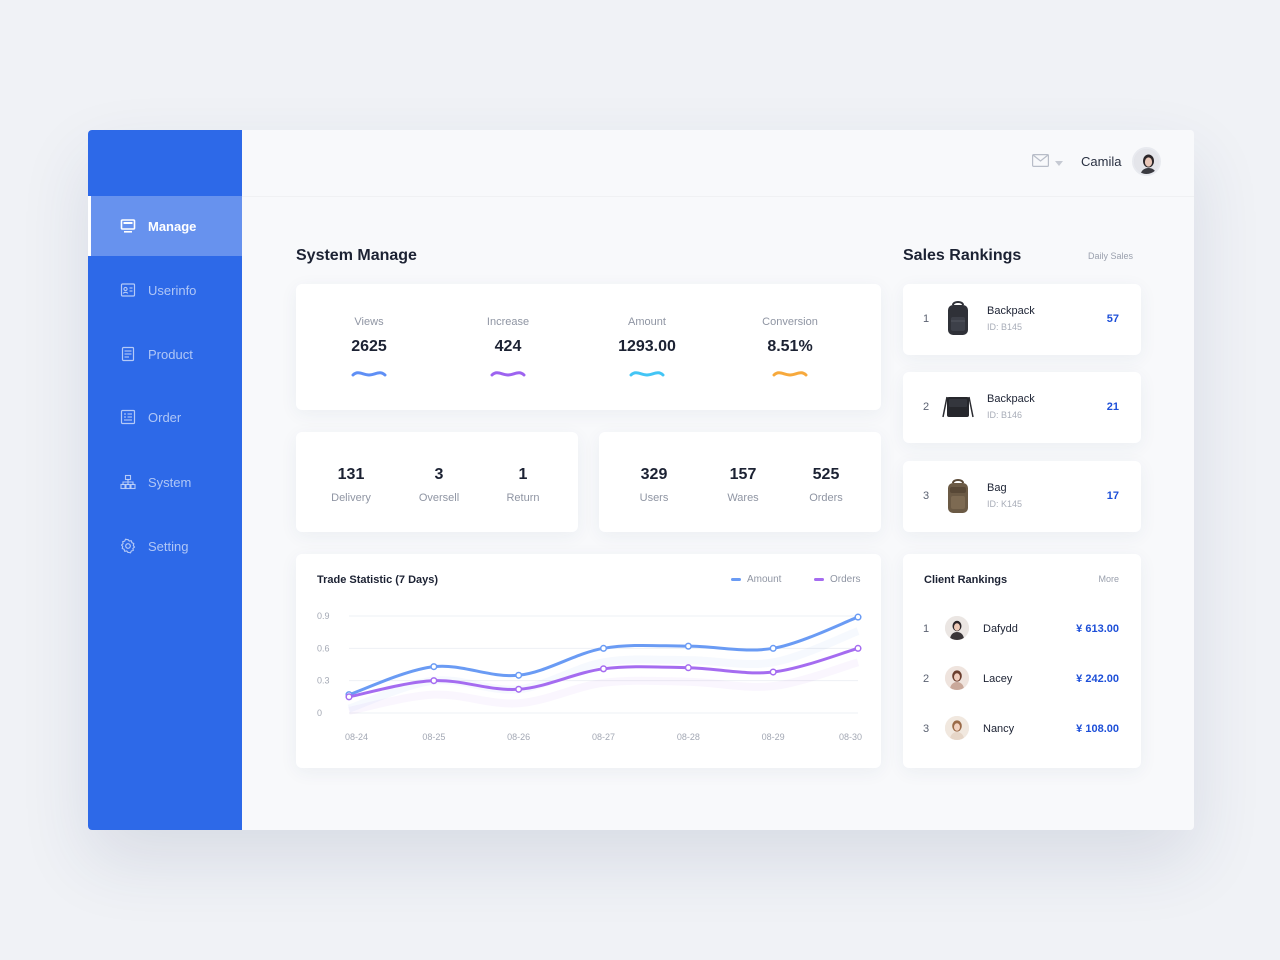 The image size is (1280, 960). Describe the element at coordinates (1112, 496) in the screenshot. I see `sales-count: 17` at that location.